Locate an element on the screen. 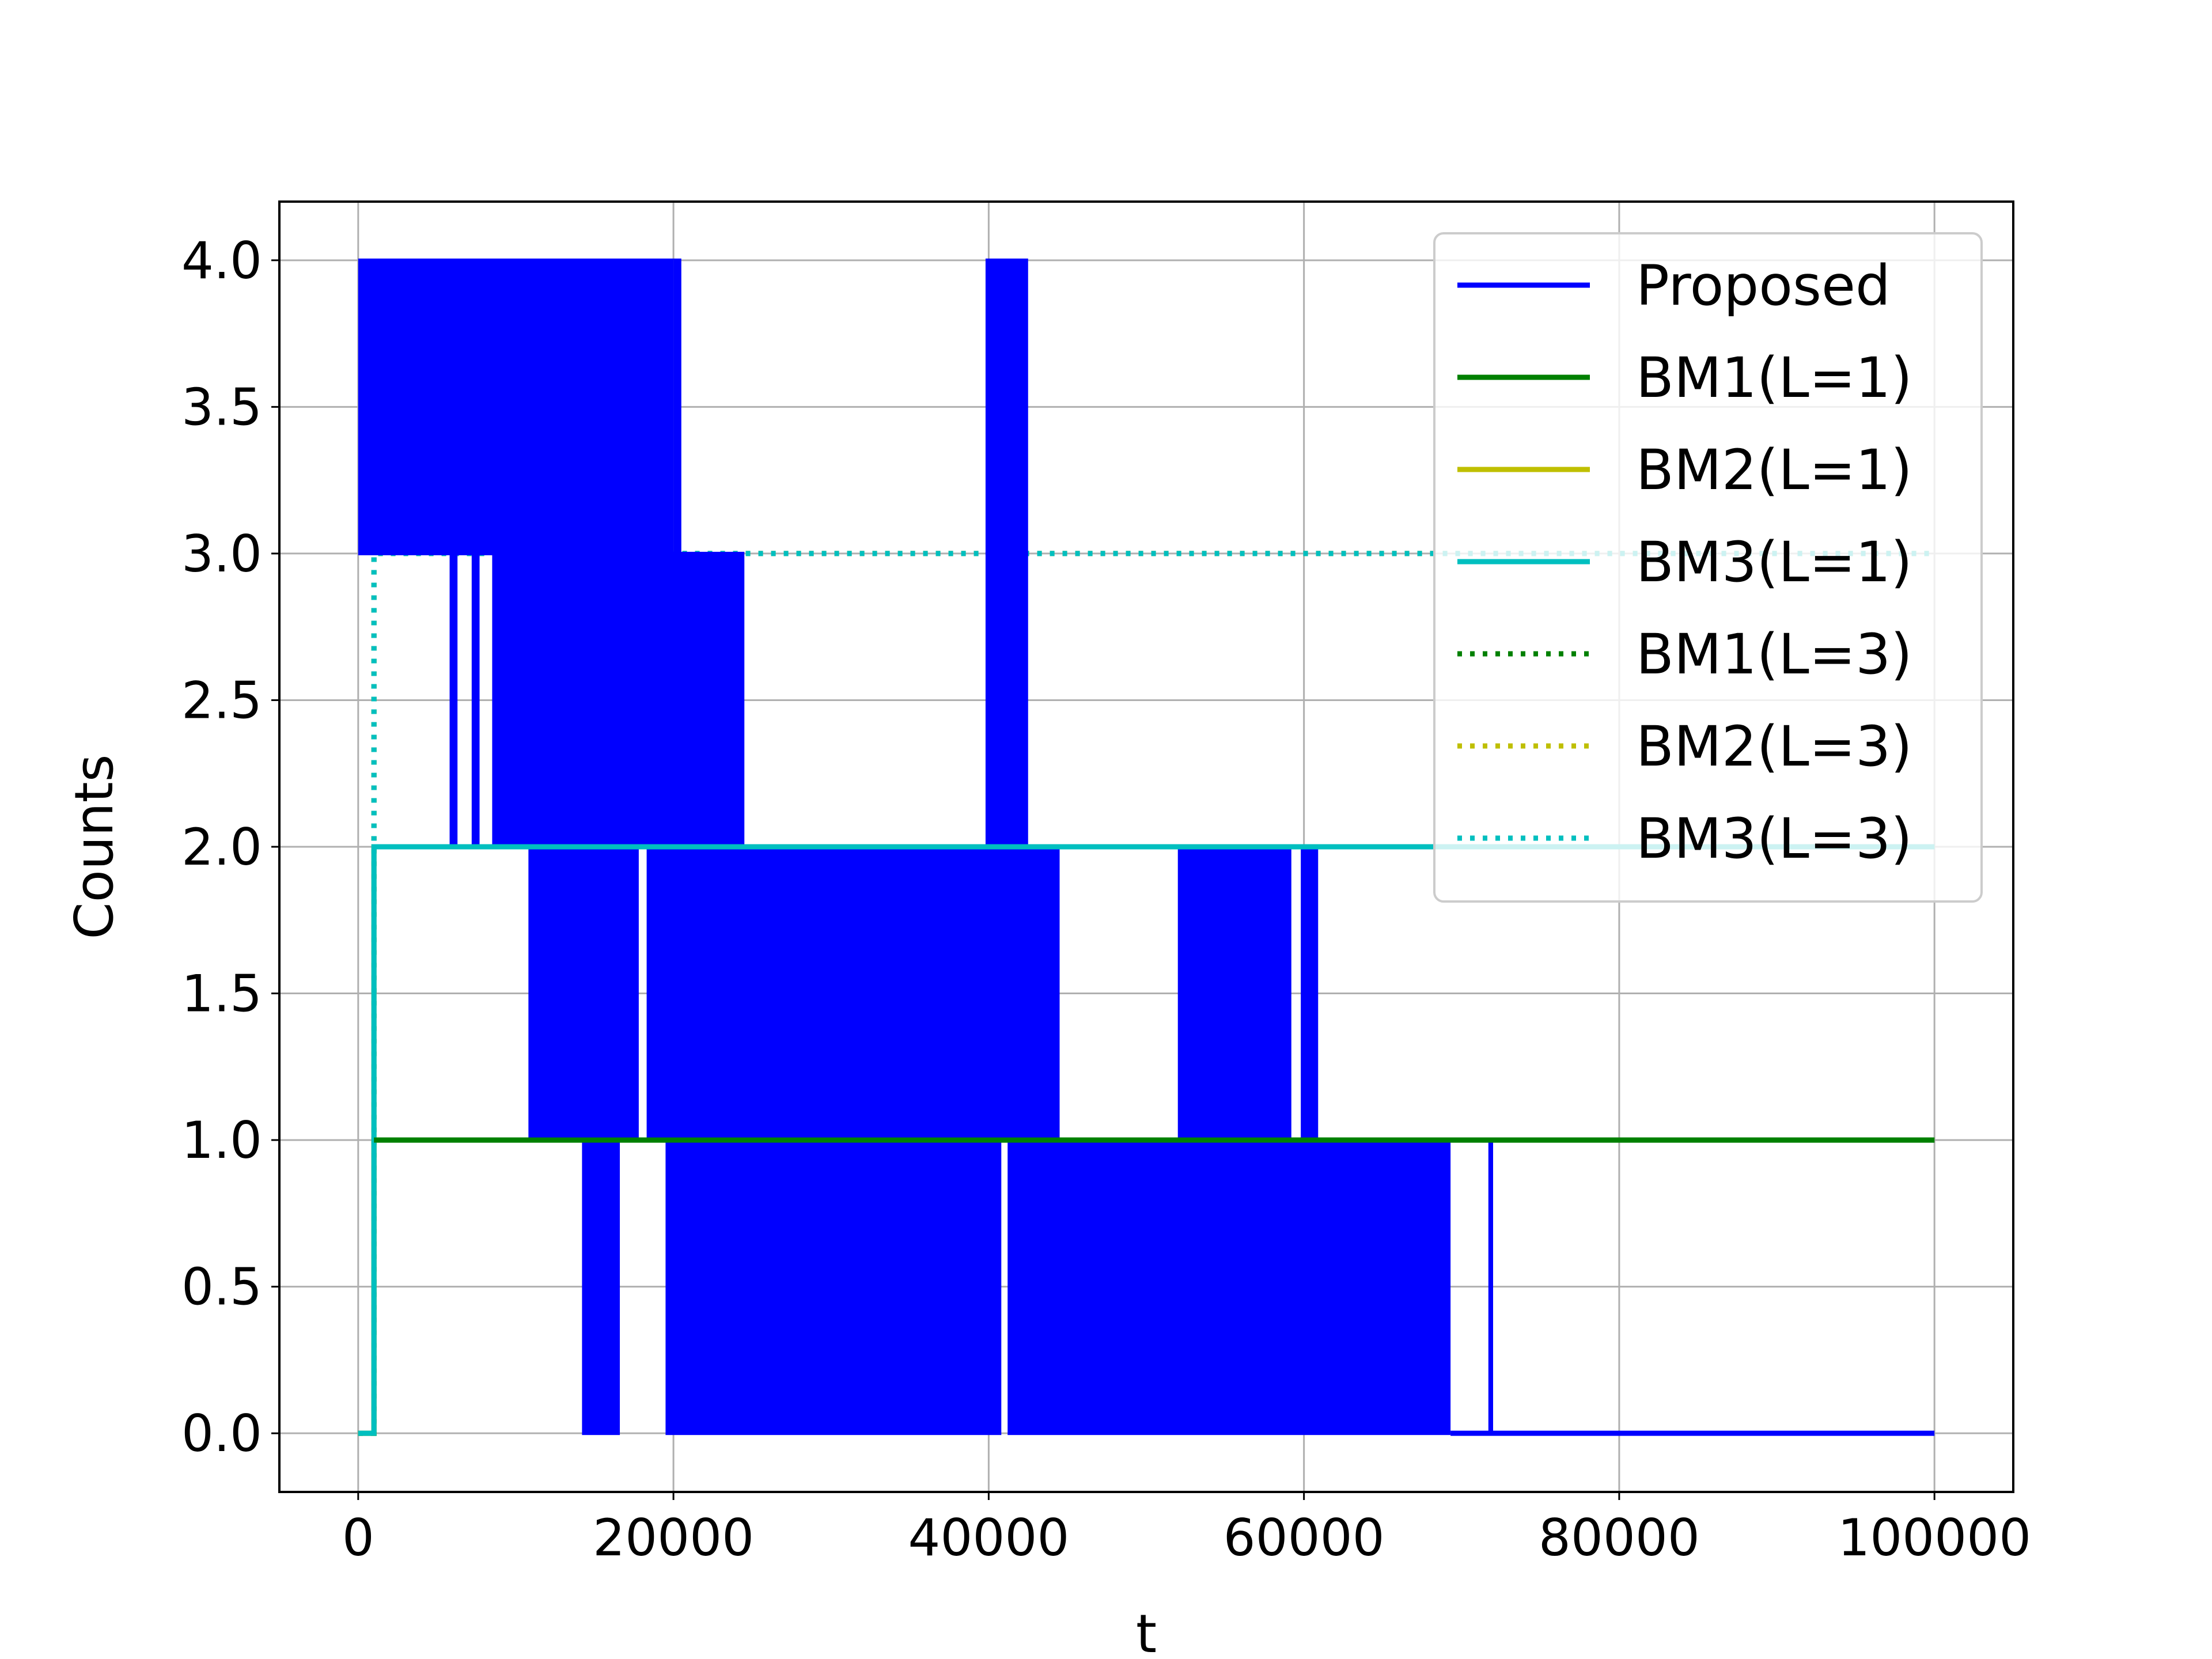  legend-box is located at coordinates (1708, 567).